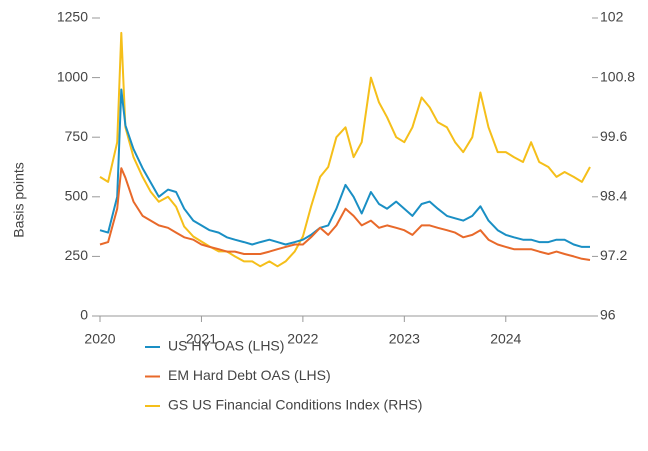 This screenshot has width=648, height=451. Describe the element at coordinates (302, 339) in the screenshot. I see `x-tick-label: 2022` at that location.